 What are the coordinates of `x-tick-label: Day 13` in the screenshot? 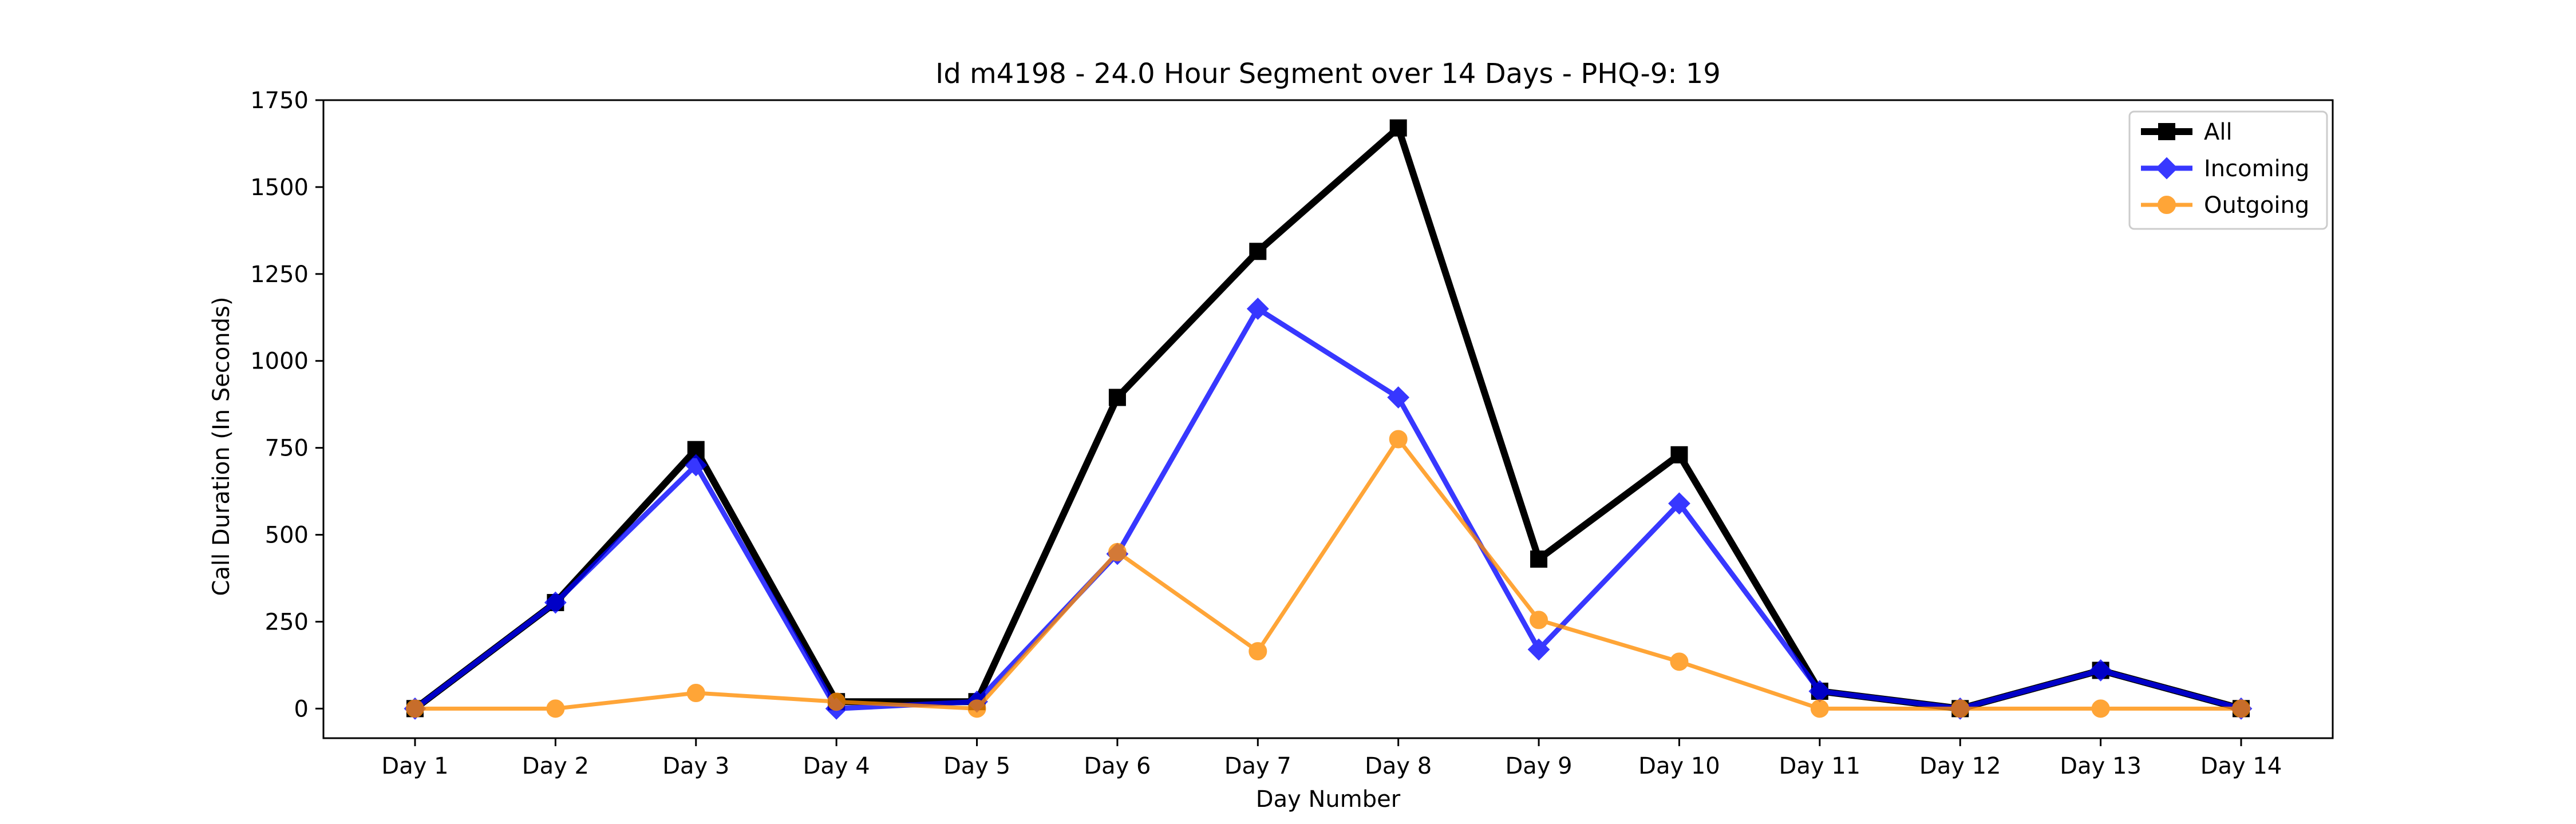 It's located at (2101, 766).